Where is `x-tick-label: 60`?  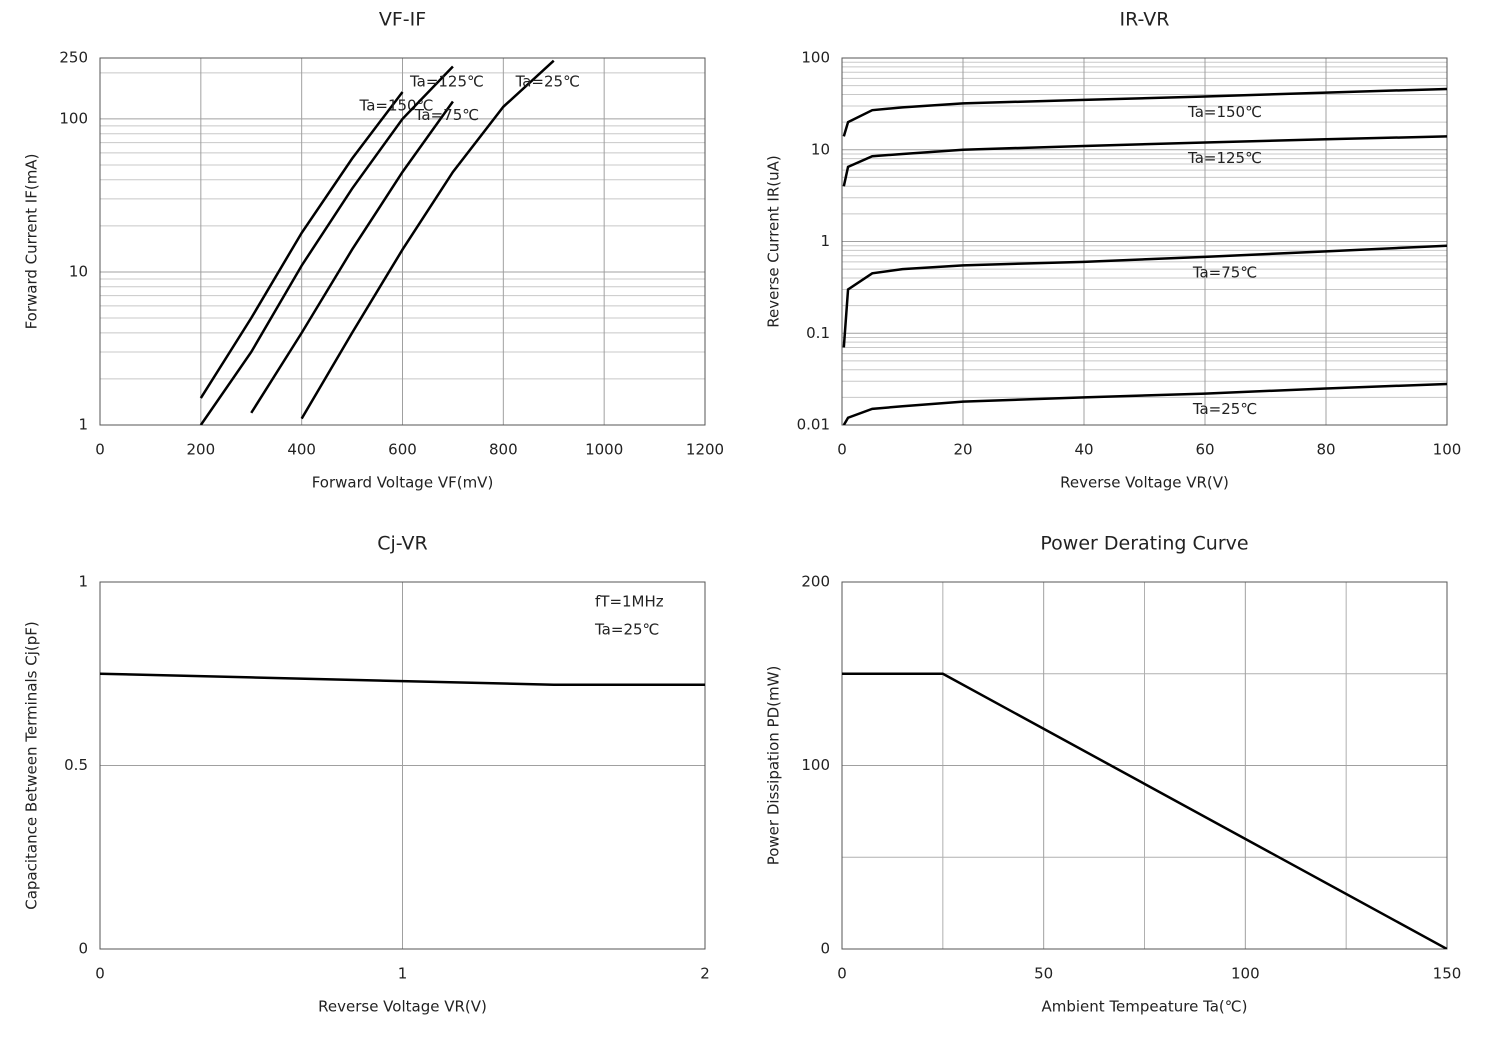
x-tick-label: 60 is located at coordinates (1204, 450).